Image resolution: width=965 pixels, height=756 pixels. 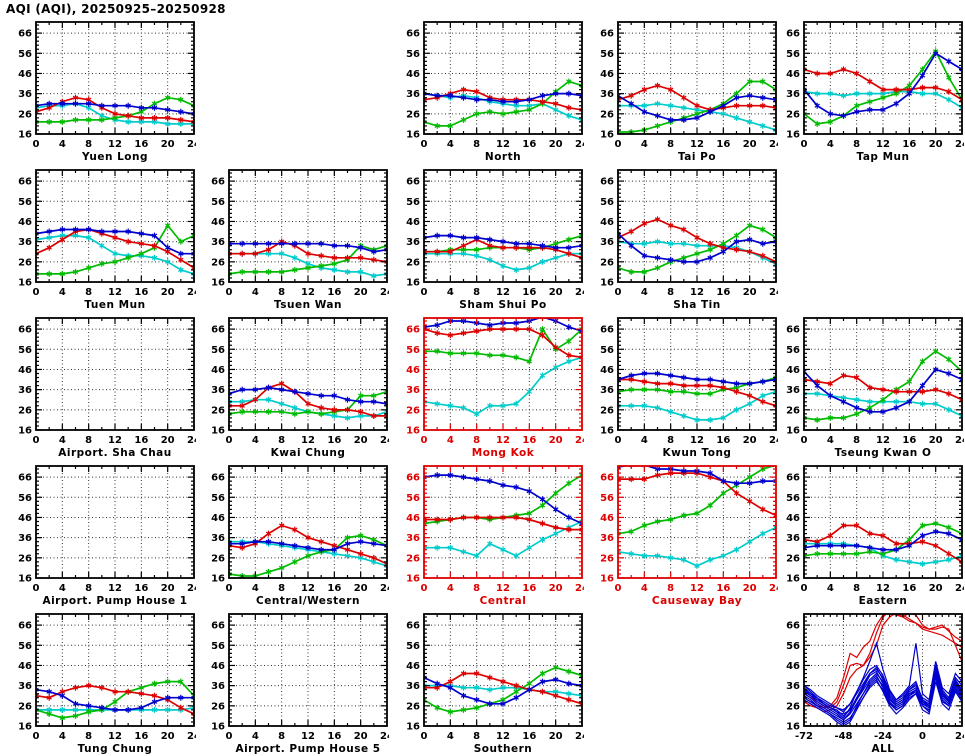 What do you see at coordinates (697, 157) in the screenshot?
I see `subplot-title: Tai Po` at bounding box center [697, 157].